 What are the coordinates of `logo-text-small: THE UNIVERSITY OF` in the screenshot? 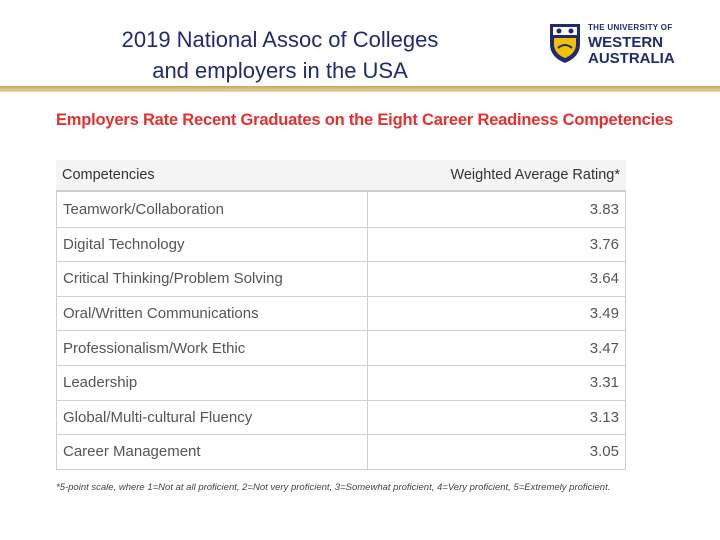 It's located at (630, 27).